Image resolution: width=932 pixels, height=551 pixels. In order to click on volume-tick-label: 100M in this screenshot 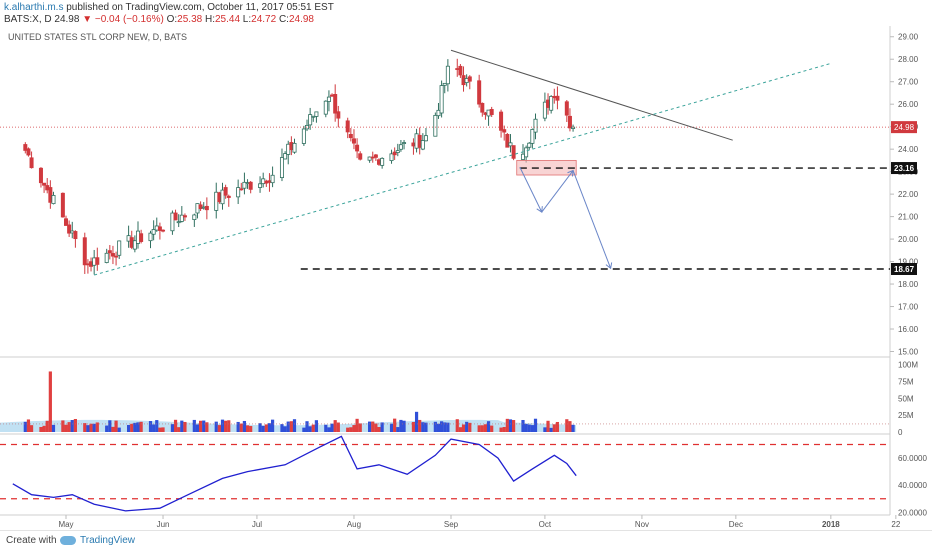, I will do `click(908, 365)`.